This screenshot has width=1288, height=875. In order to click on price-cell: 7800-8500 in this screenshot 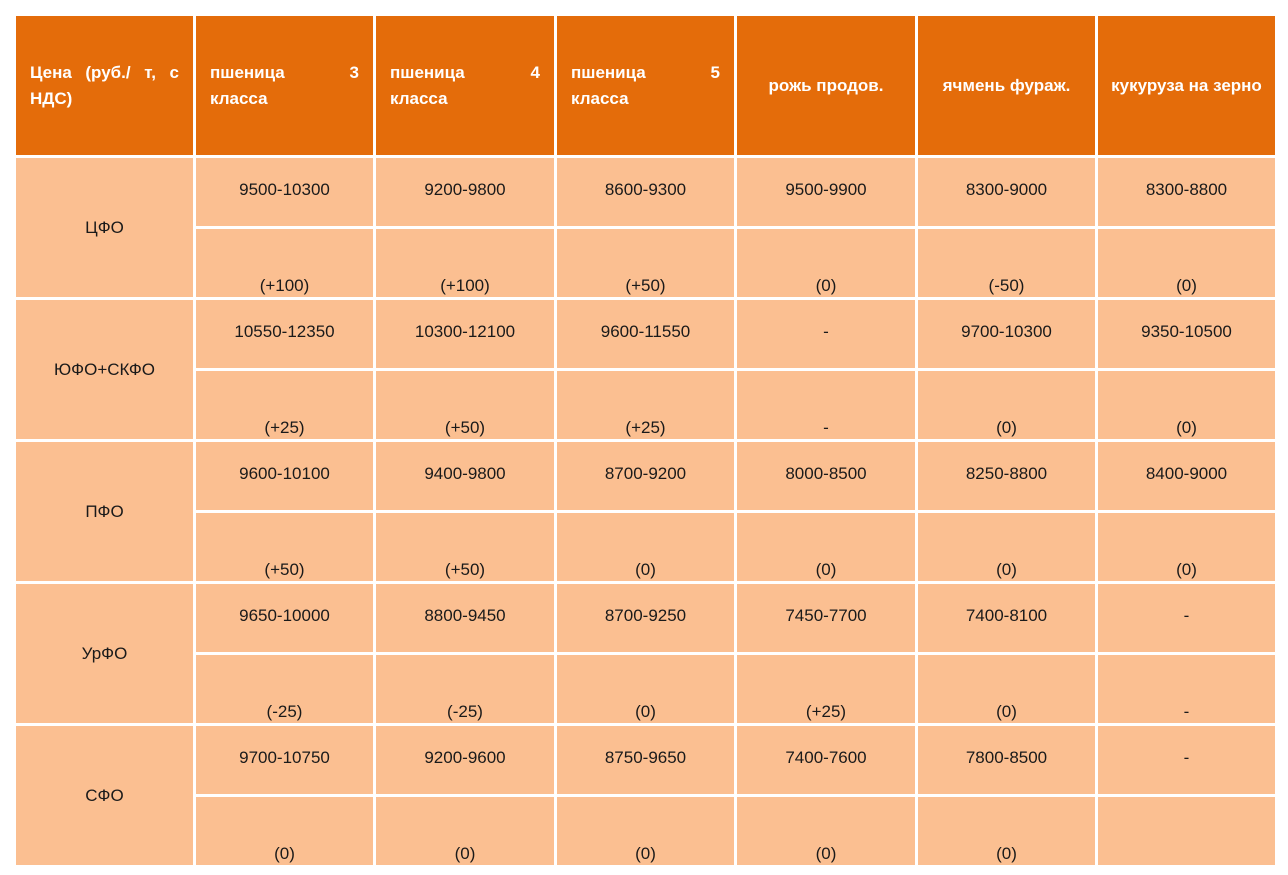, I will do `click(1006, 760)`.